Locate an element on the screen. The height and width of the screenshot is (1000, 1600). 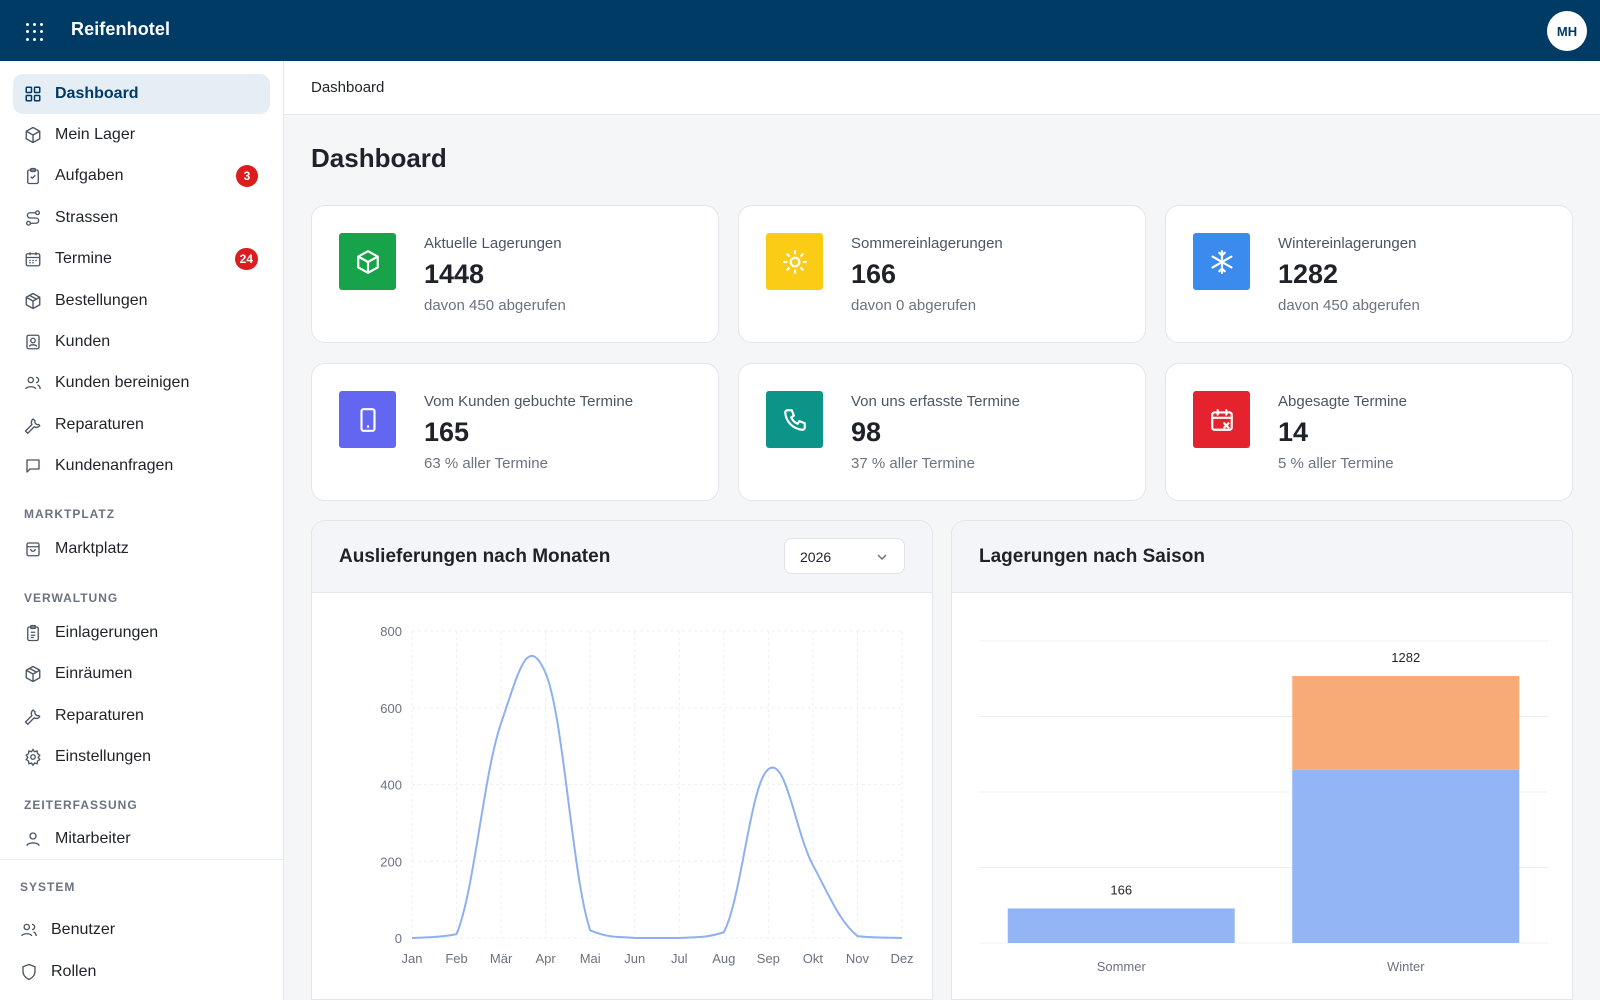
sidebar-item-label: Marktplatz is located at coordinates (92, 548).